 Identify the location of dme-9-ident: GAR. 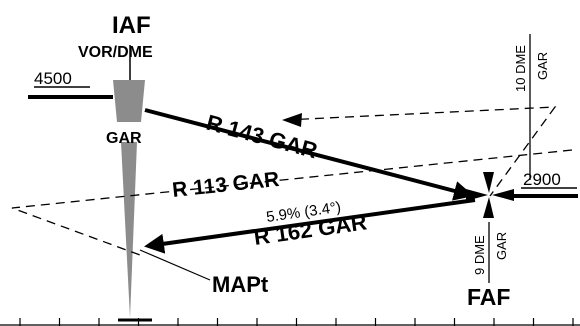
(501, 246).